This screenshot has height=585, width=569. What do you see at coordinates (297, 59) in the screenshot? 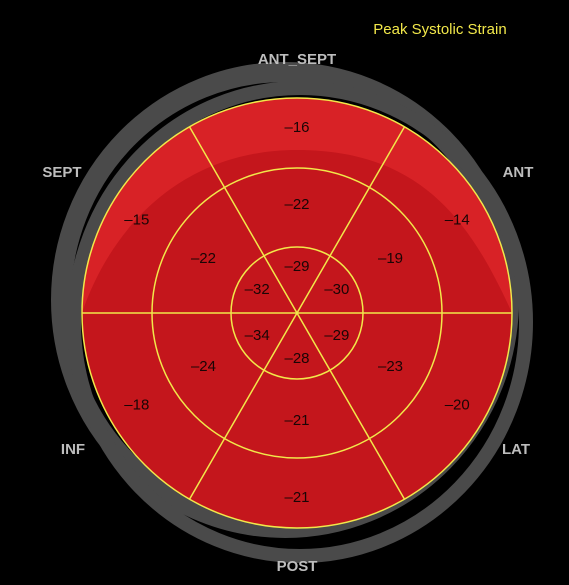
I see `wall-label: ANT_SEPT` at bounding box center [297, 59].